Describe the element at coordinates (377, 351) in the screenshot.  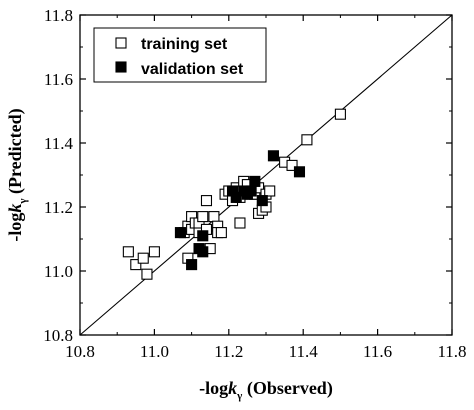
I see `x-tick-label: 11.6` at that location.